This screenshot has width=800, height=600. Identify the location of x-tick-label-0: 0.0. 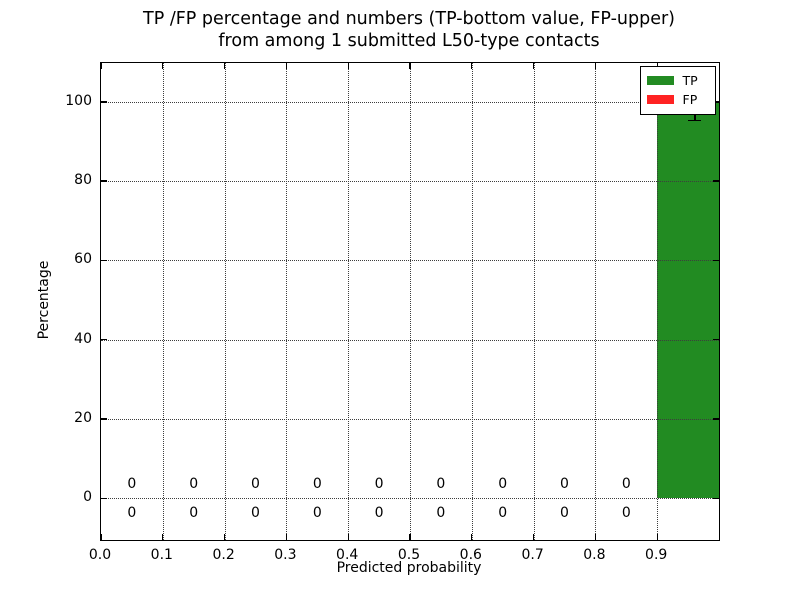
(100, 555).